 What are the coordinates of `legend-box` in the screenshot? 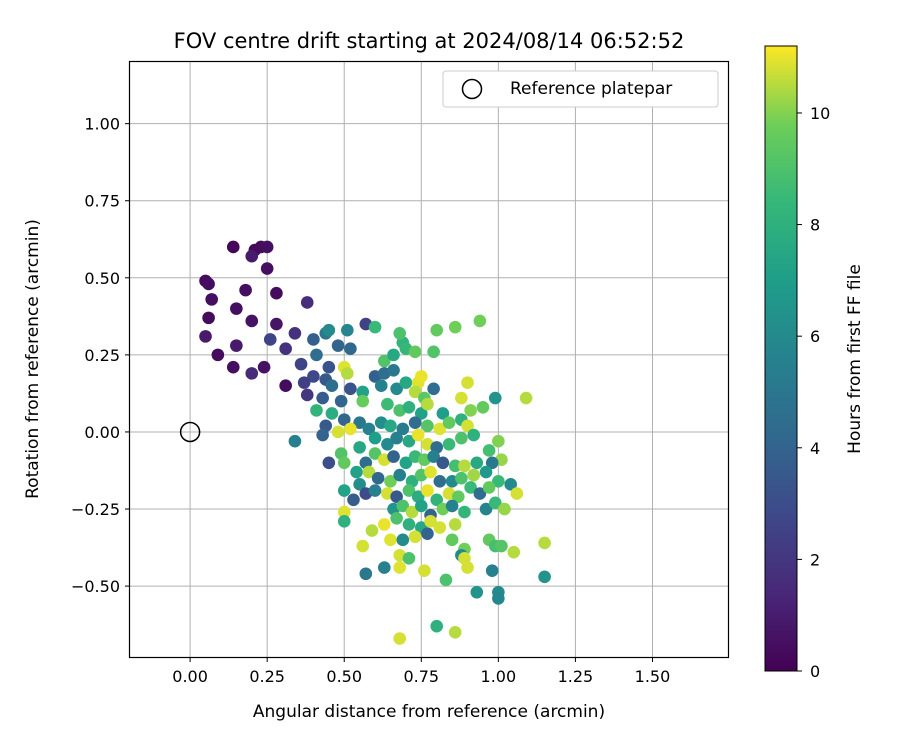 It's located at (580, 89).